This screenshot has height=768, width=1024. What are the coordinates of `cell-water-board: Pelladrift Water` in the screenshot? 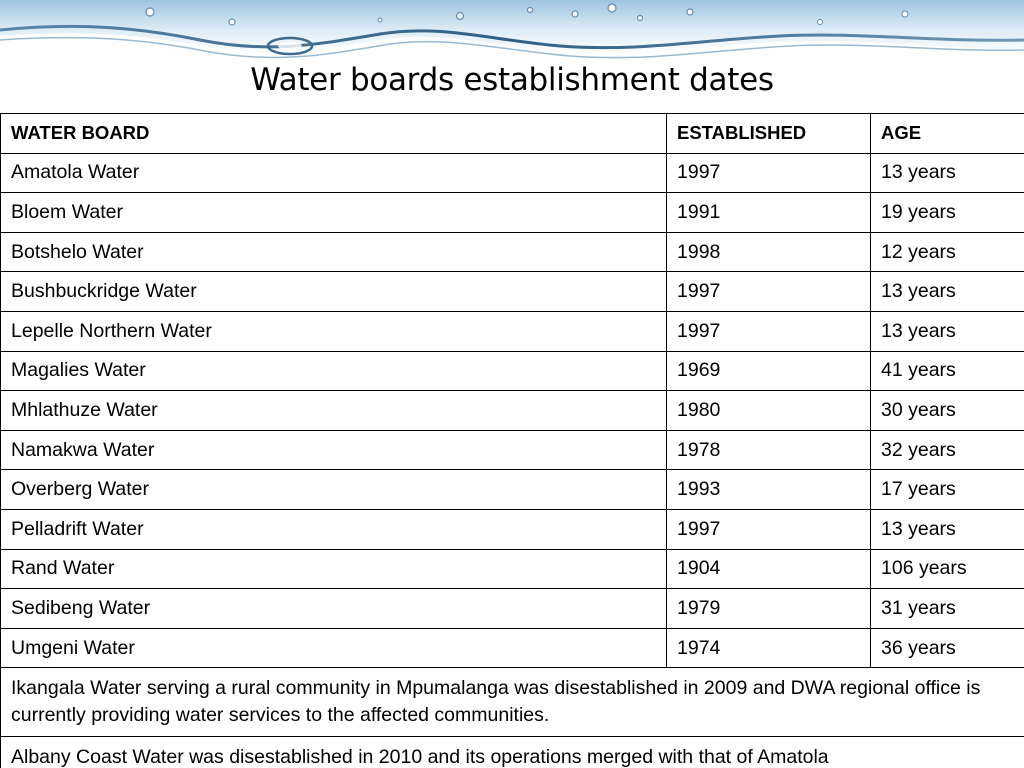 It's located at (333, 529).